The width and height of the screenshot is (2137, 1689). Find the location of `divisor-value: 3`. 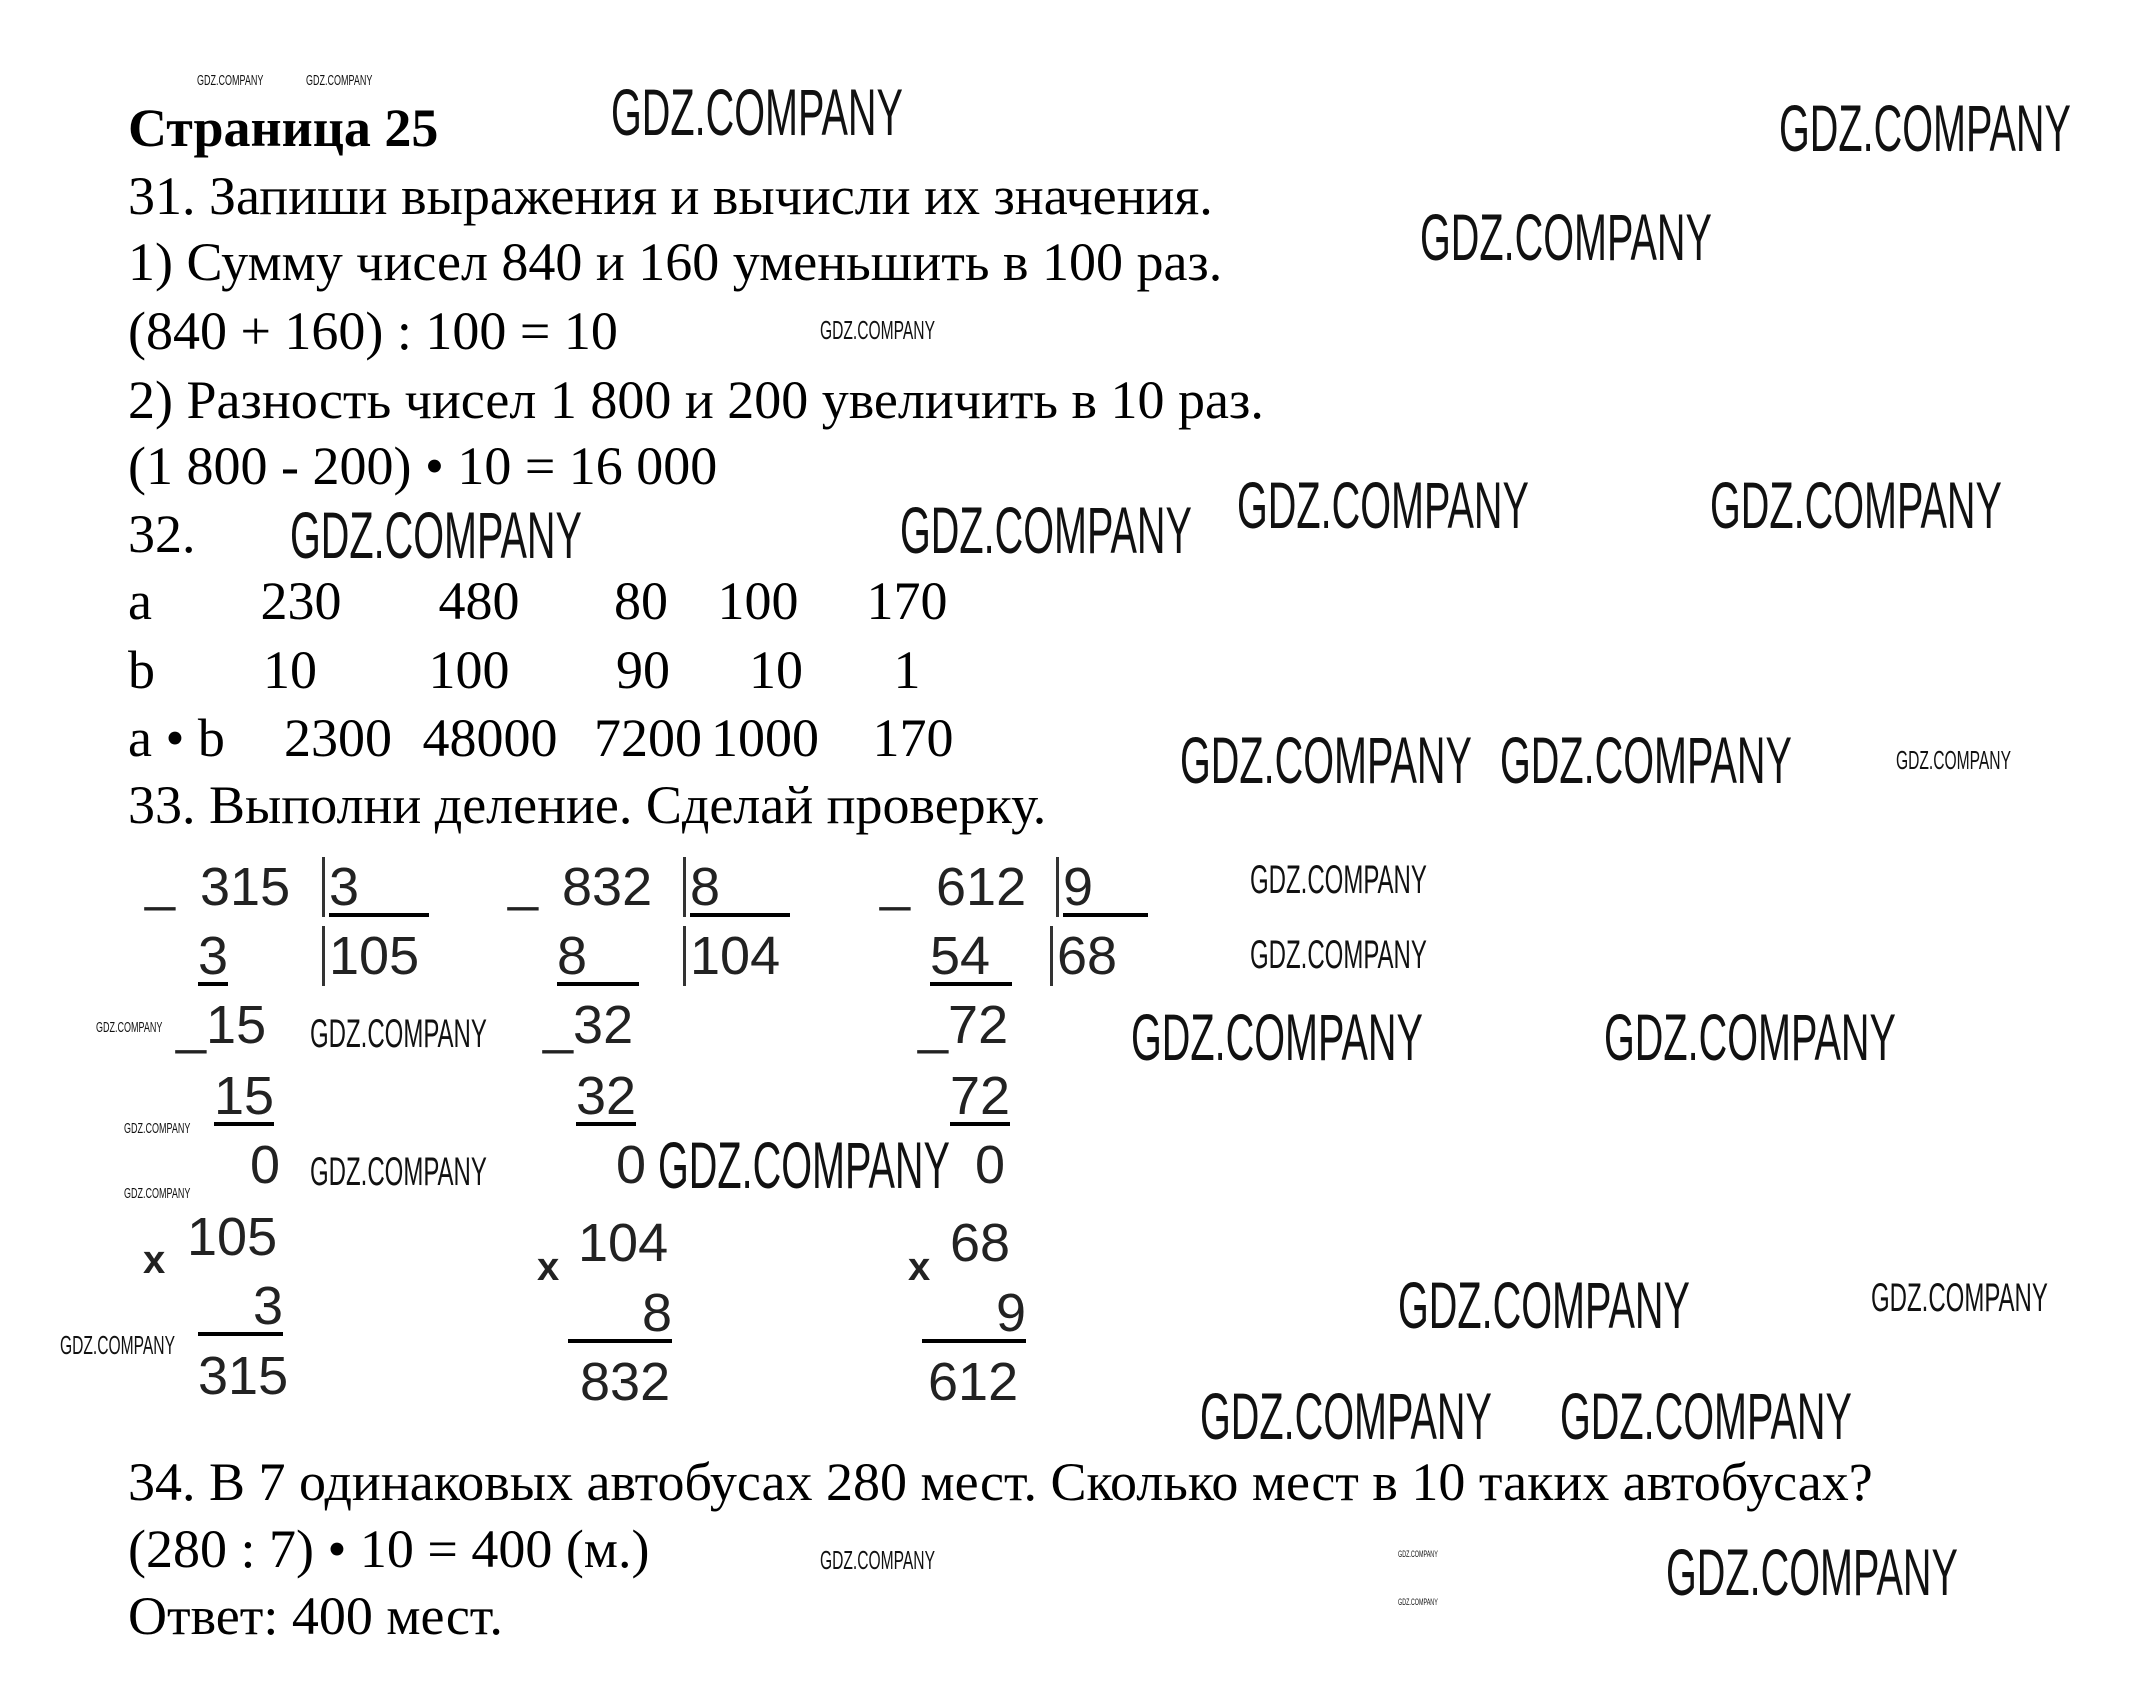

divisor-value: 3 is located at coordinates (379, 888).